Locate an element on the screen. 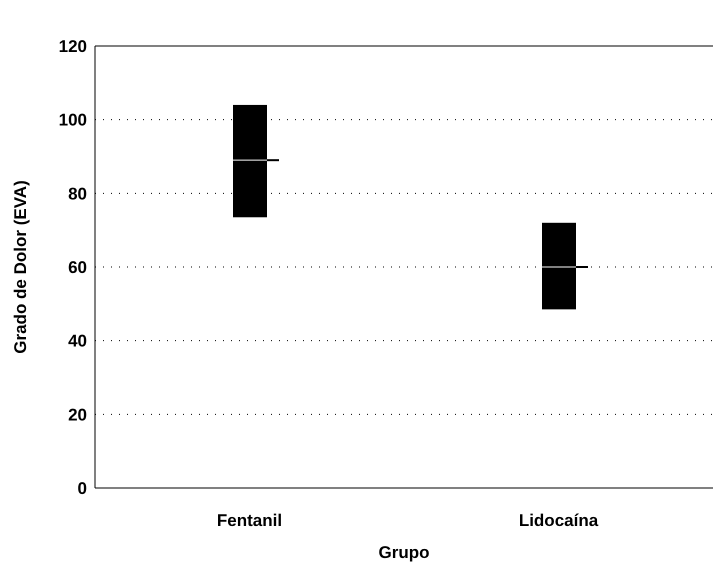 Image resolution: width=718 pixels, height=578 pixels. y-axis-title: Grado de Dolor (EVA) is located at coordinates (20, 267).